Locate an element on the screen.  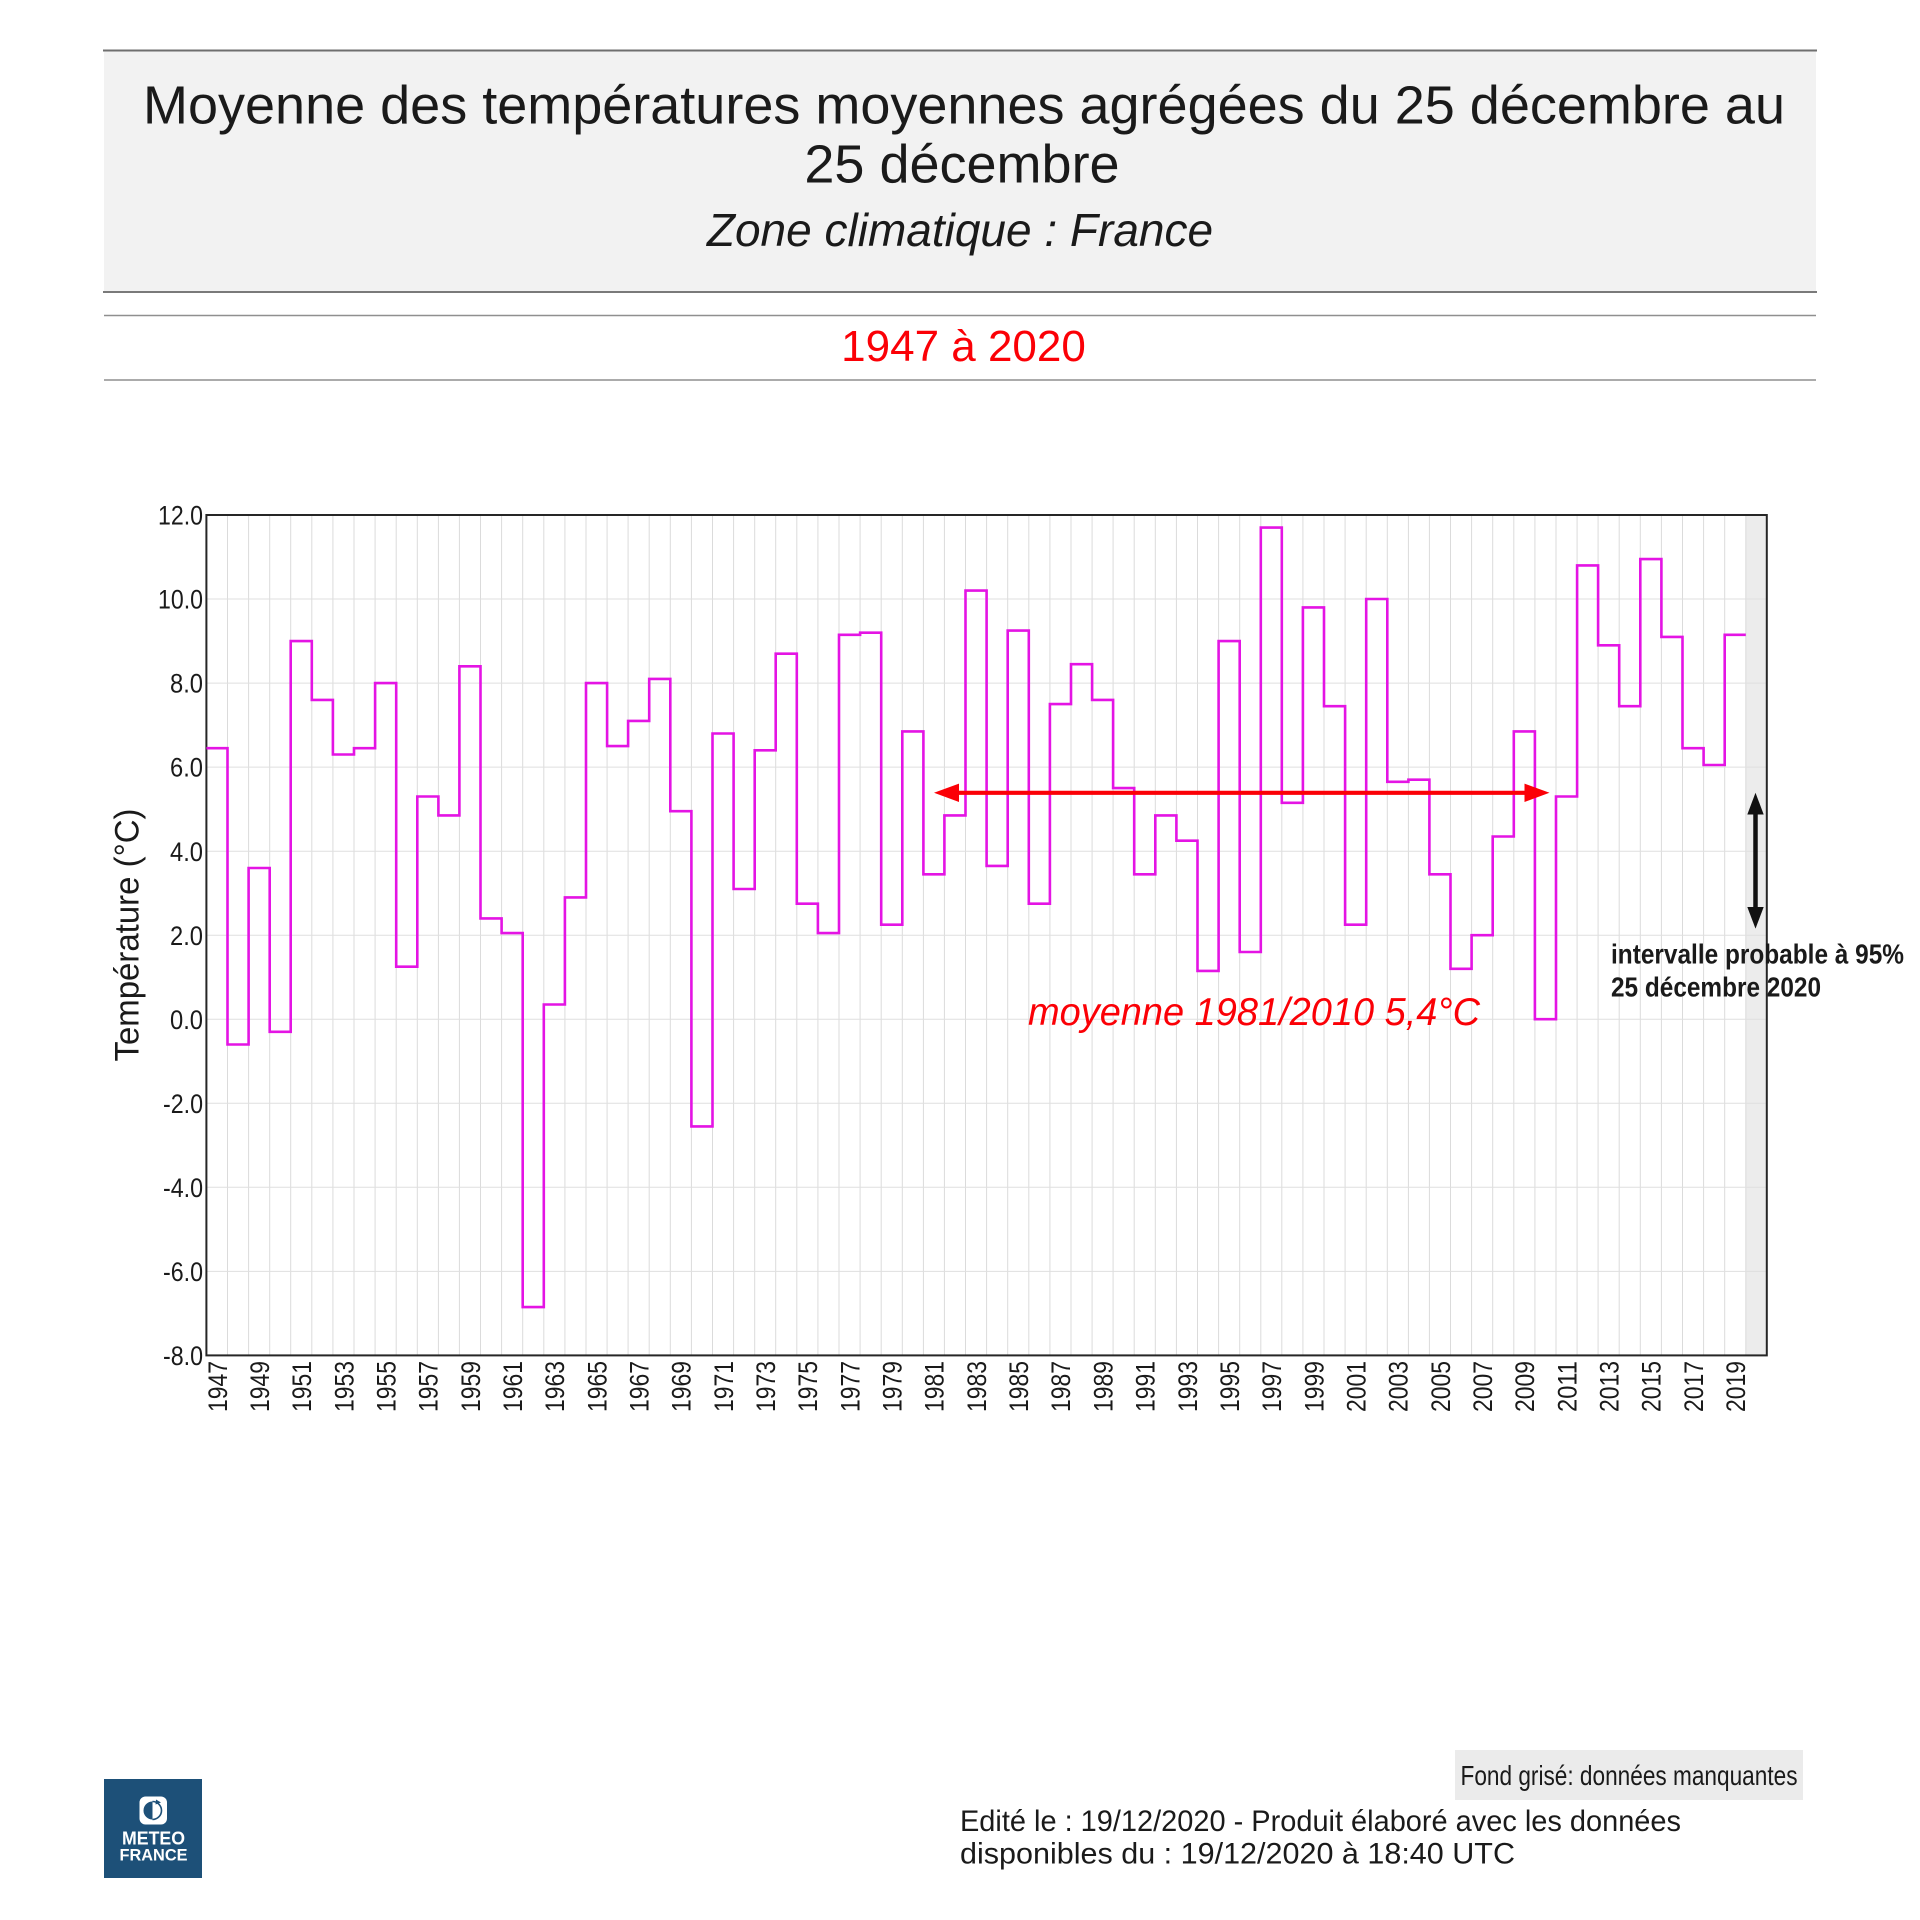
svg-text: 2019 is located at coordinates (1736, 1386).